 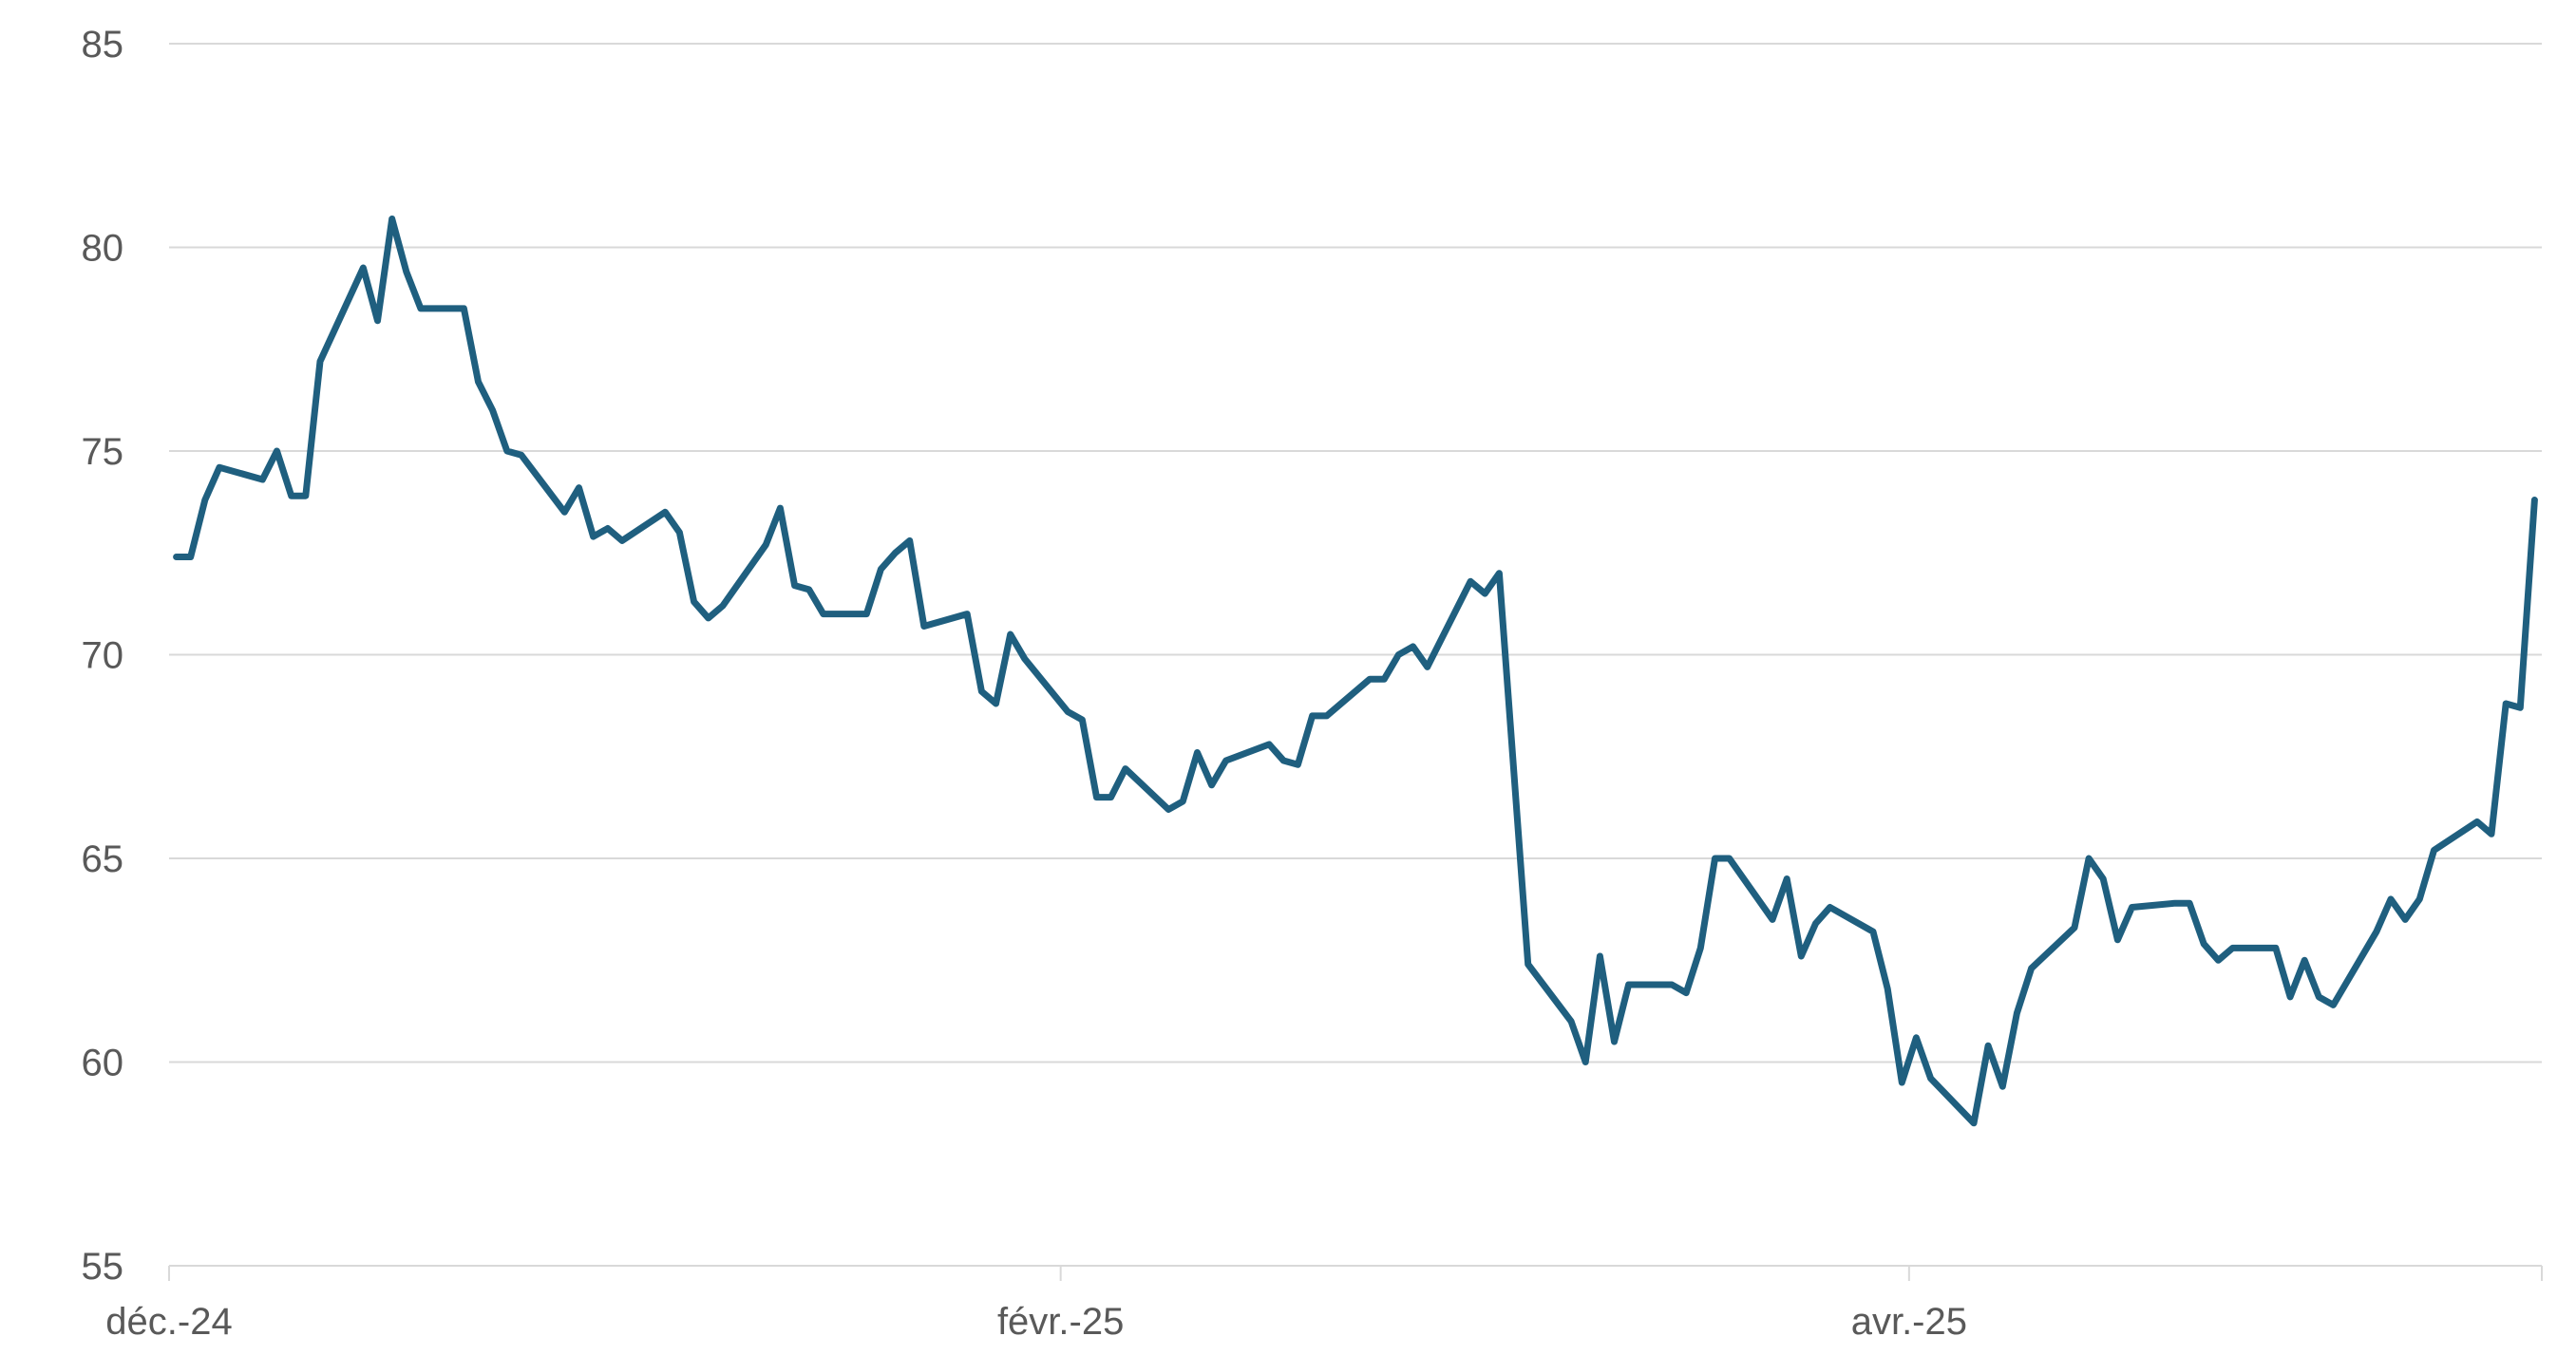 What do you see at coordinates (168, 1322) in the screenshot?
I see `x-tick-label: déc.-24` at bounding box center [168, 1322].